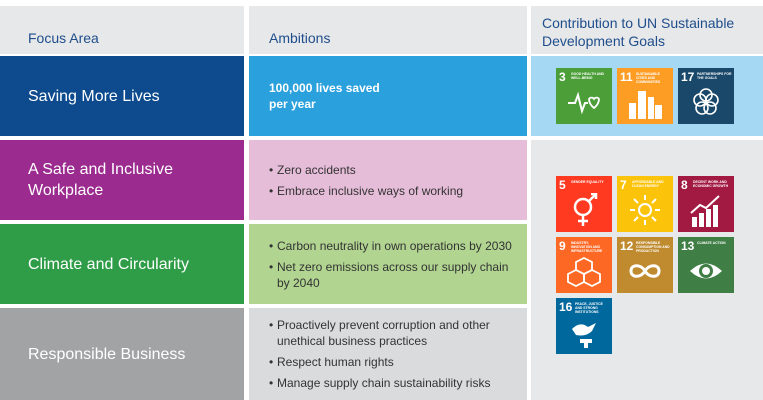  I want to click on focus-safe-inclusive-workplace: A Safe and Inclusive Workplace, so click(122, 180).